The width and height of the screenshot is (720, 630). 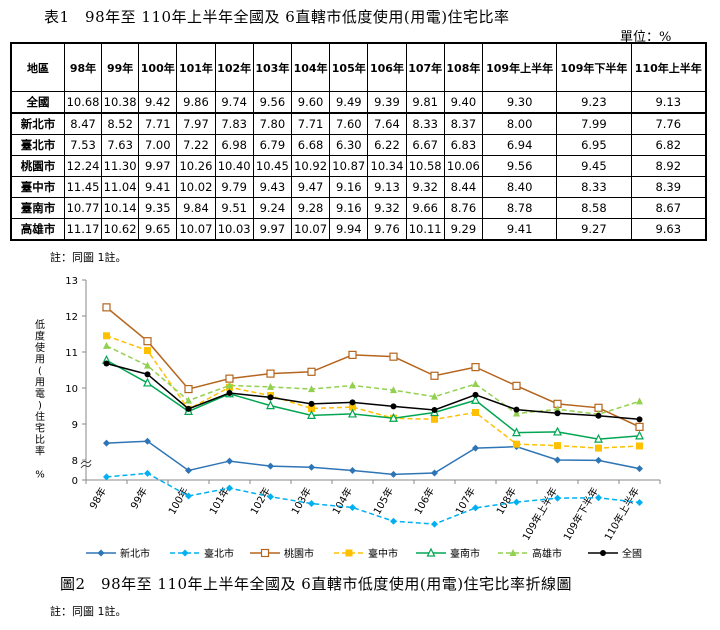 What do you see at coordinates (621, 514) in the screenshot?
I see `x-tick-label: 110年上半年` at bounding box center [621, 514].